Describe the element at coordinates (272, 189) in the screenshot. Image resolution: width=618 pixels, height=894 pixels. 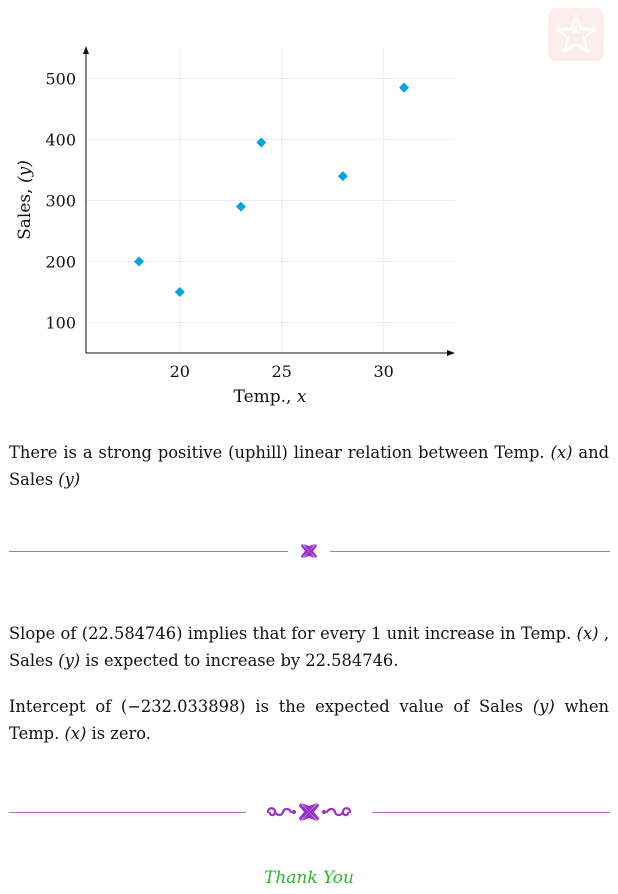
I see `chart-points` at that location.